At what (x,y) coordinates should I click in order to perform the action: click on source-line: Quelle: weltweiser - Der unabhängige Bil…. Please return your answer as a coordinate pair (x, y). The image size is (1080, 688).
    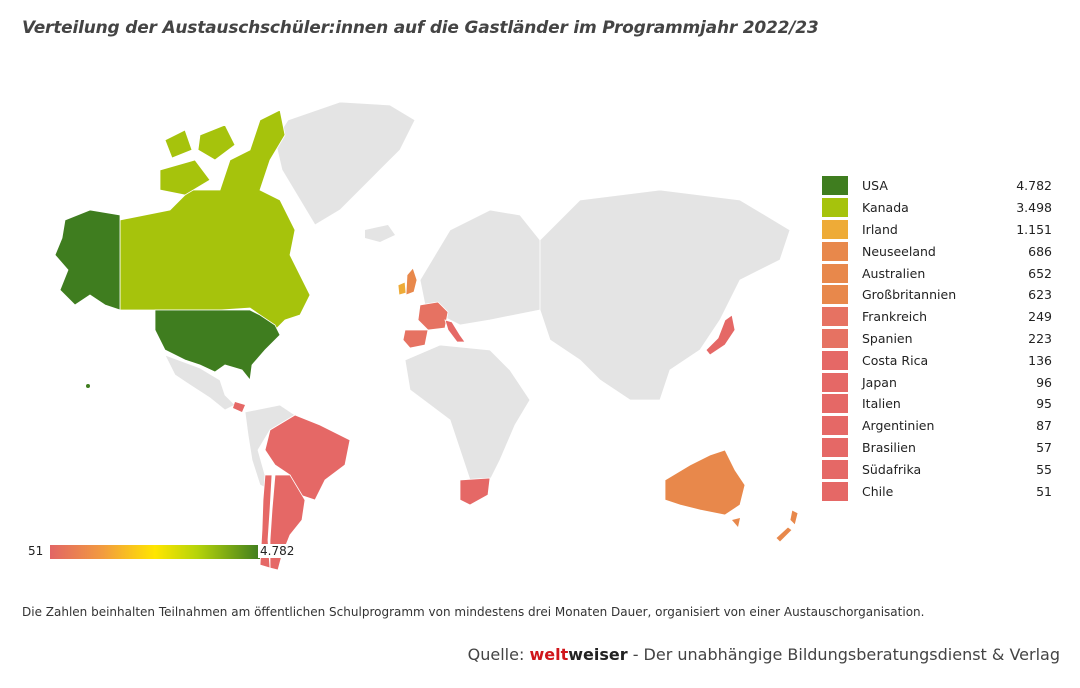
    Looking at the image, I should click on (764, 654).